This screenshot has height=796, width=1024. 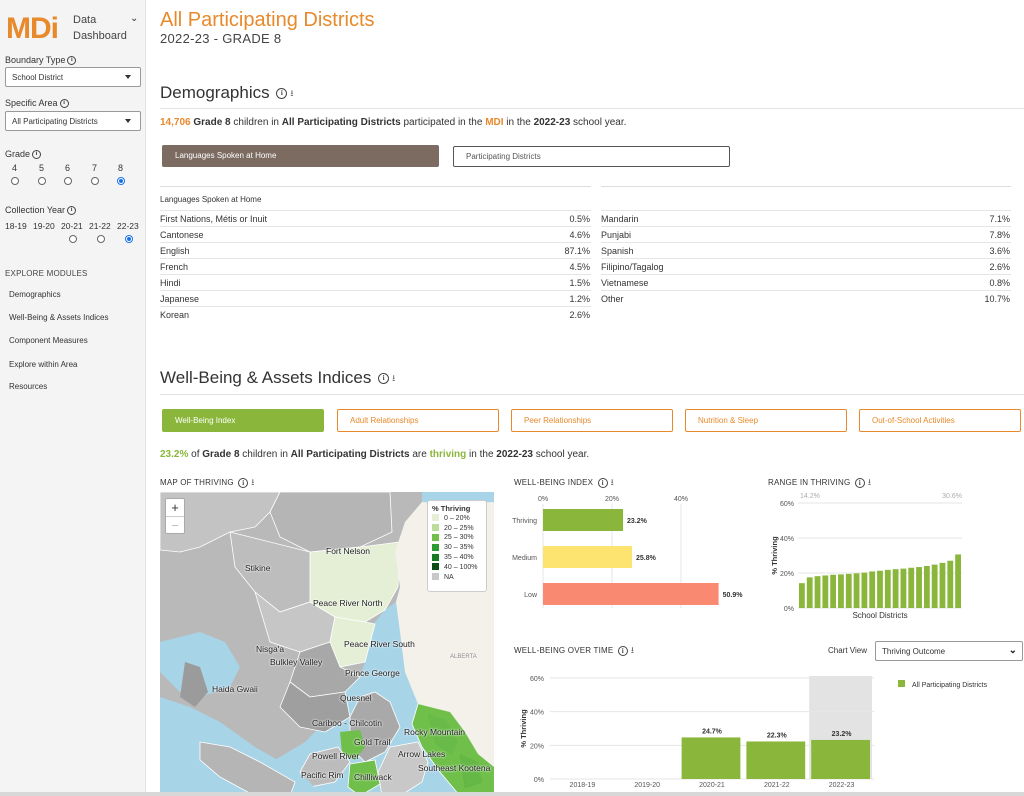 What do you see at coordinates (999, 251) in the screenshot?
I see `language-percent: 3.6%` at bounding box center [999, 251].